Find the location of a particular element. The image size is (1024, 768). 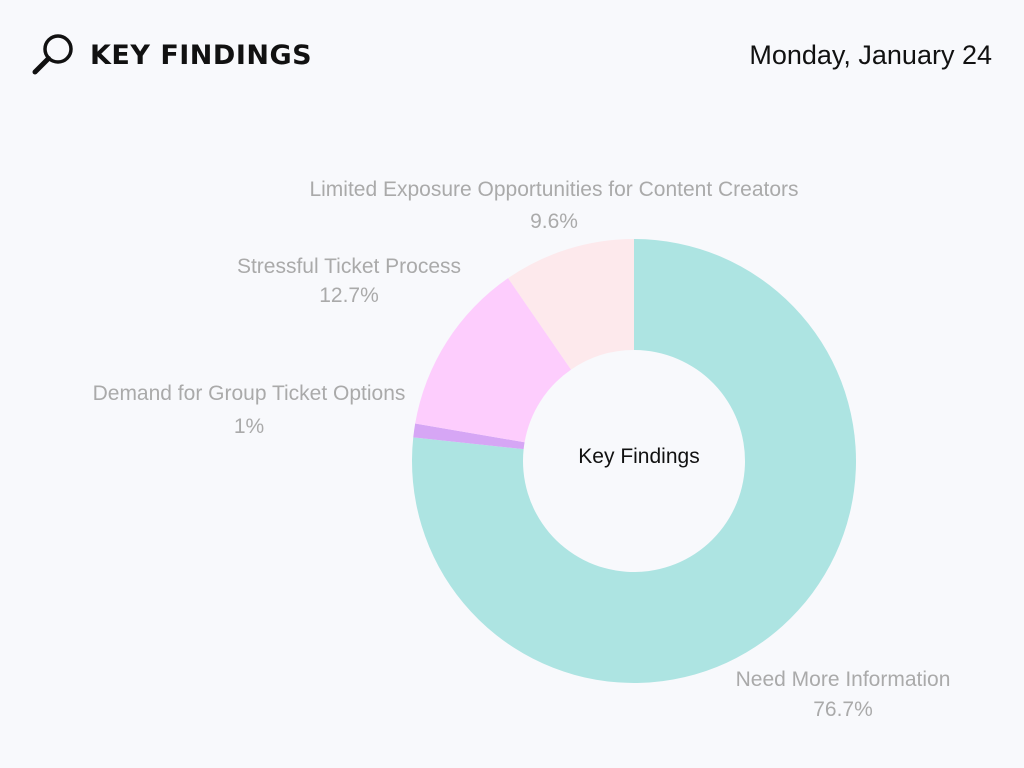

slice-value-0: 76.7% is located at coordinates (843, 709).